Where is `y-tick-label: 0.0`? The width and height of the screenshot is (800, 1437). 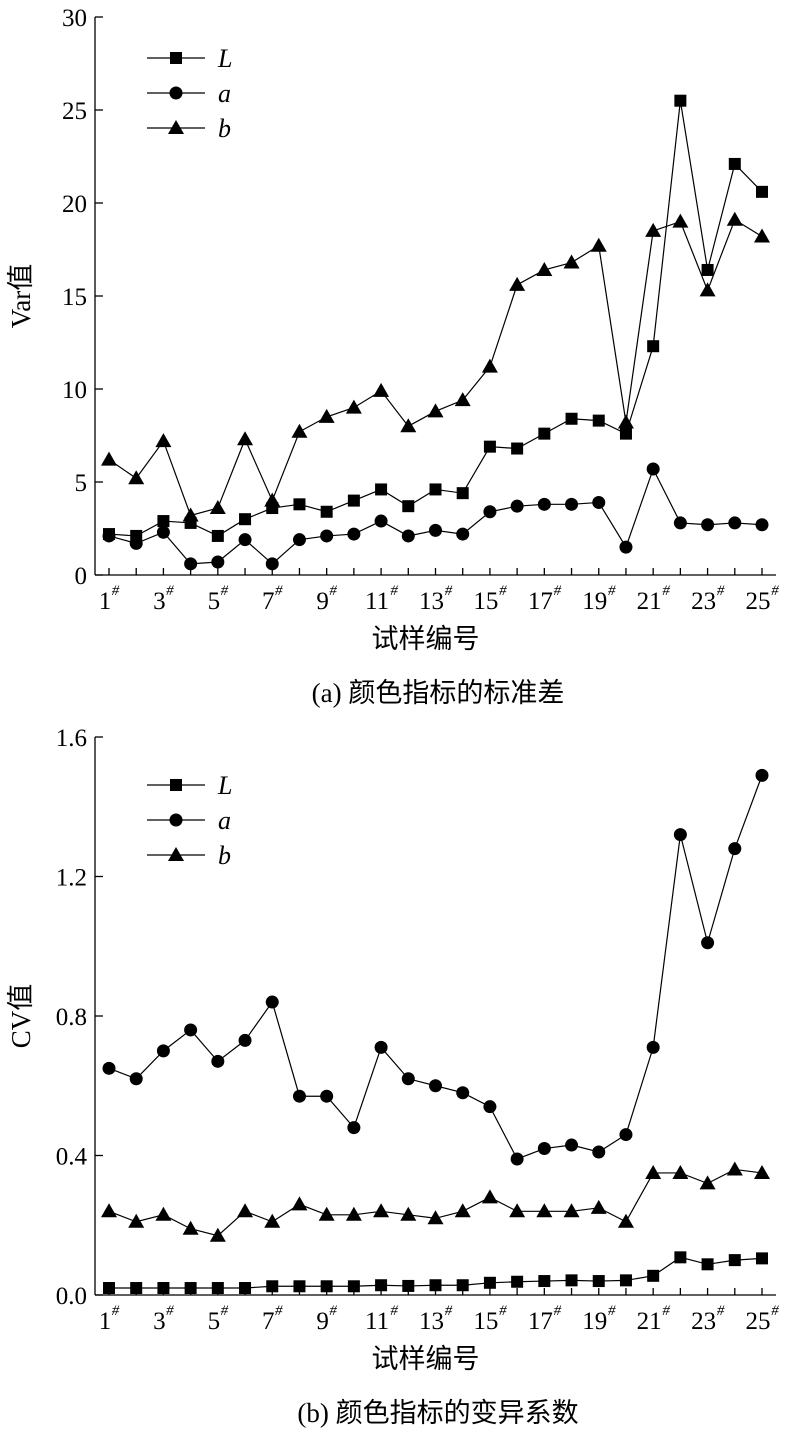
y-tick-label: 0.0 is located at coordinates (71, 1296).